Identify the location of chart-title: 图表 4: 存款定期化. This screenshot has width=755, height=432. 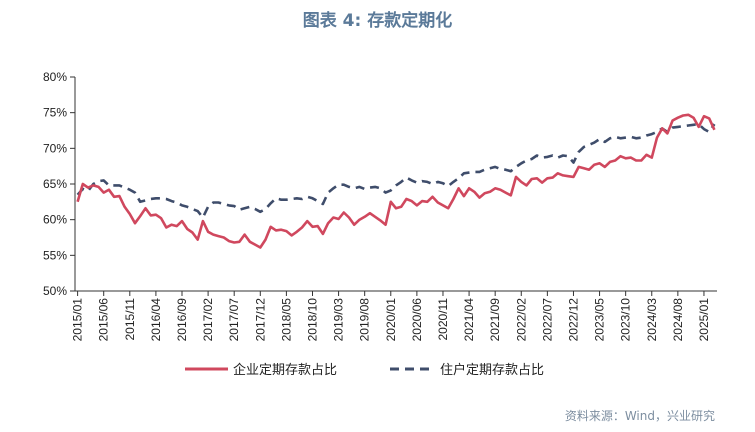
(377, 21).